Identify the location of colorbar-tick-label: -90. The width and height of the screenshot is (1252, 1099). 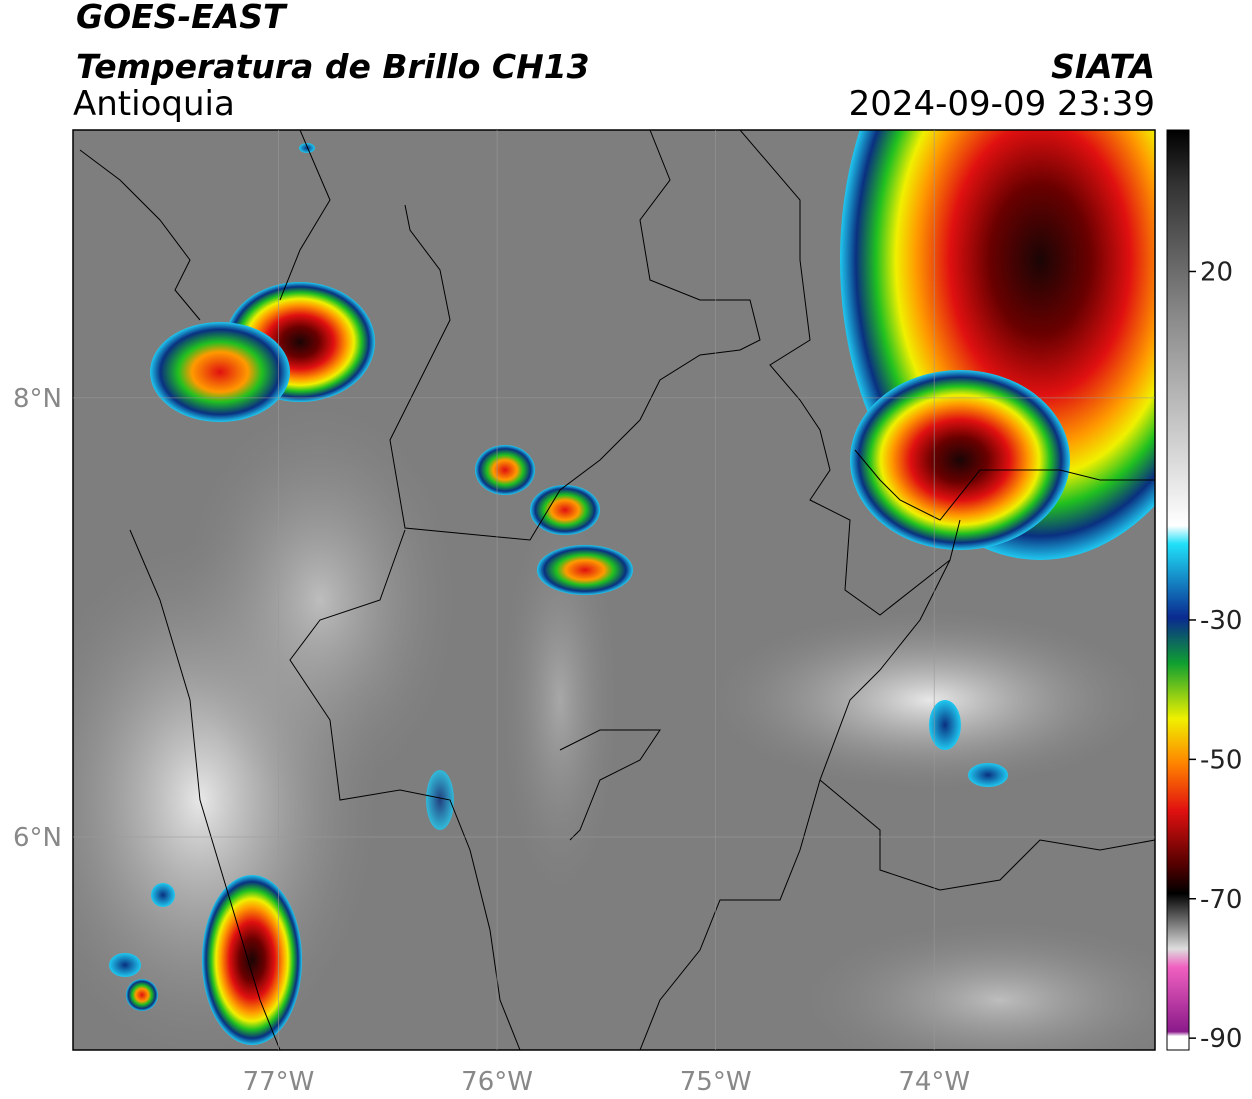
(1221, 1039).